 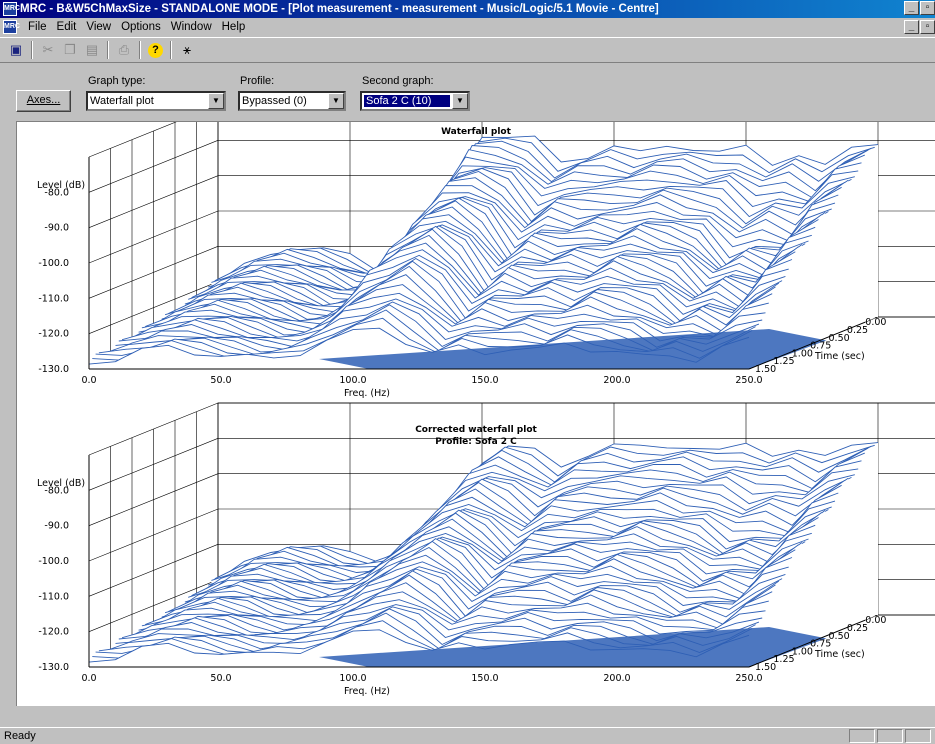 What do you see at coordinates (11, 27) in the screenshot?
I see `document-icon: MRC` at bounding box center [11, 27].